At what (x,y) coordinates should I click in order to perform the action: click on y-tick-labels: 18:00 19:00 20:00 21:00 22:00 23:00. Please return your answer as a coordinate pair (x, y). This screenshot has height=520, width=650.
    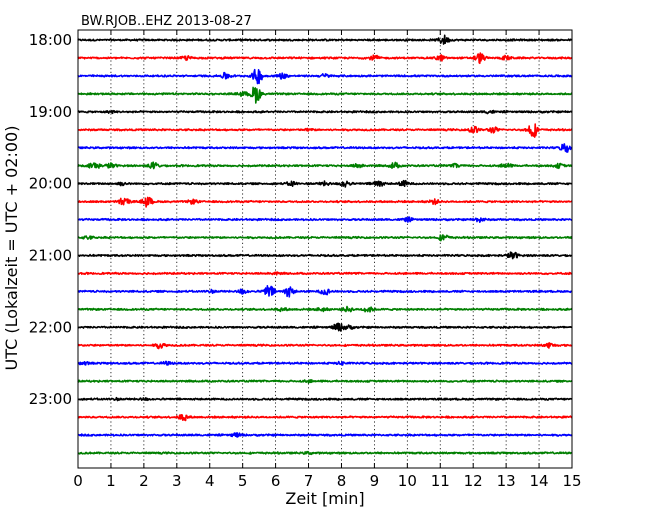
    Looking at the image, I should click on (50, 219).